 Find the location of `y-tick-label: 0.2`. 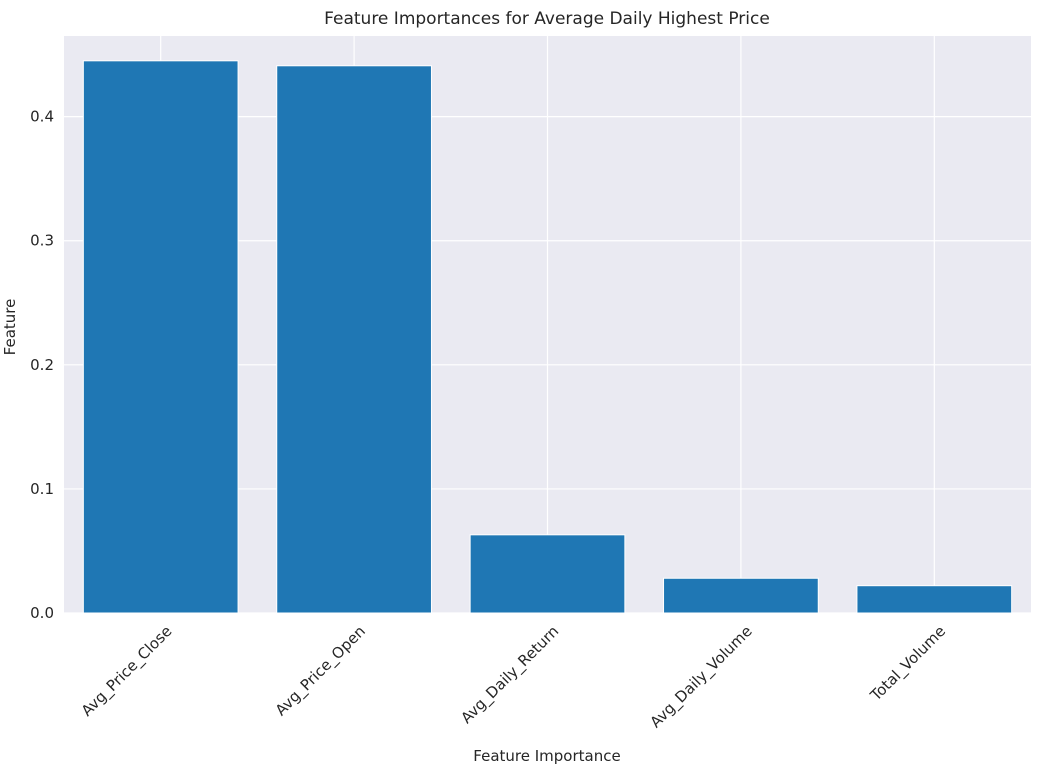

y-tick-label: 0.2 is located at coordinates (42, 365).